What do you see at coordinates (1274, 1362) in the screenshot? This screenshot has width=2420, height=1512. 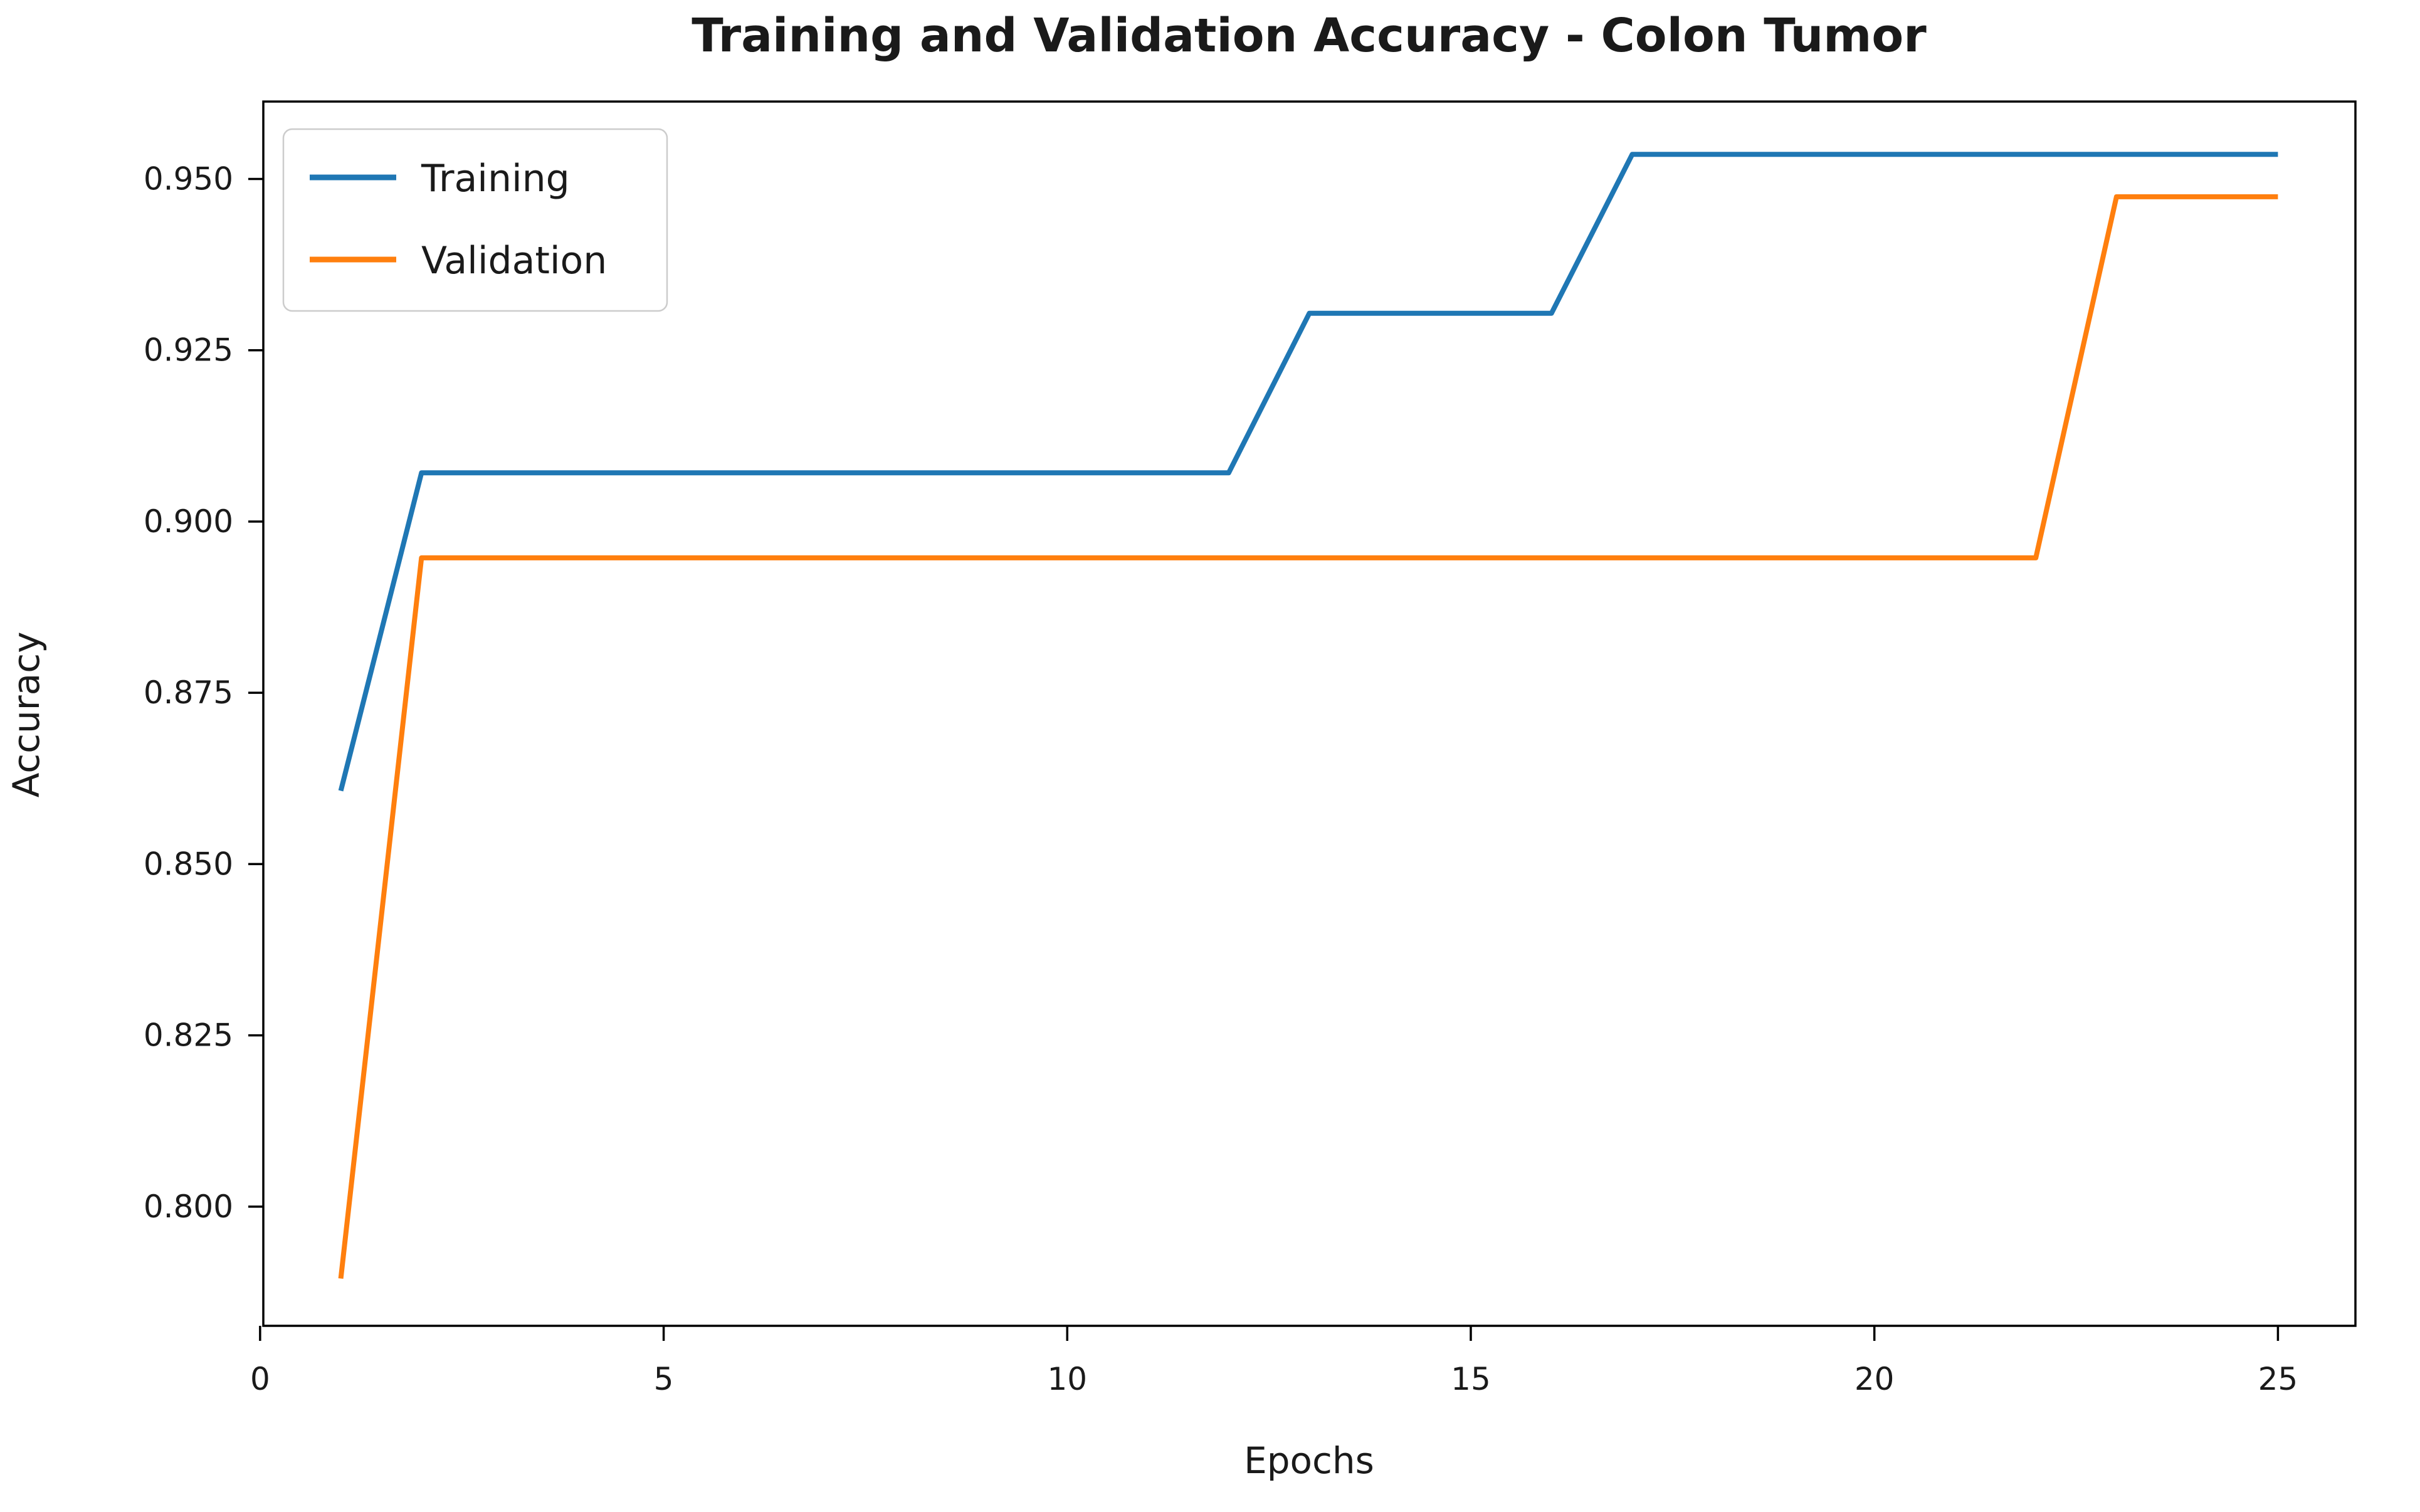 I see `x-axis-ticks: 0 5 10 15 20 25` at bounding box center [1274, 1362].